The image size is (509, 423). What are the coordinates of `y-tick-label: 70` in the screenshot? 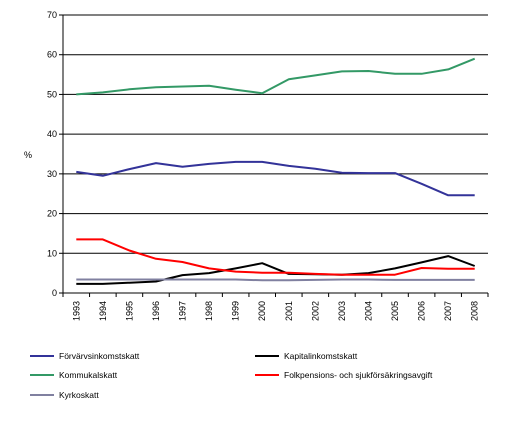 It's located at (52, 15).